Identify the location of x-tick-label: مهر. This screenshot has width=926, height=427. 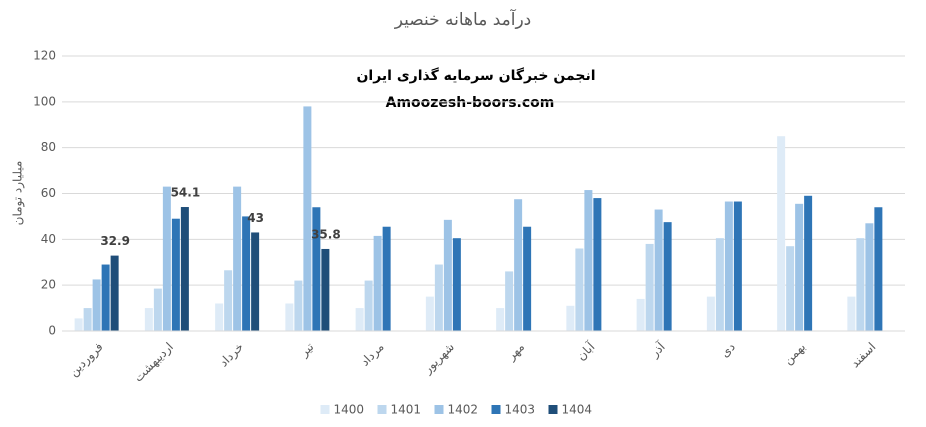
(515, 352).